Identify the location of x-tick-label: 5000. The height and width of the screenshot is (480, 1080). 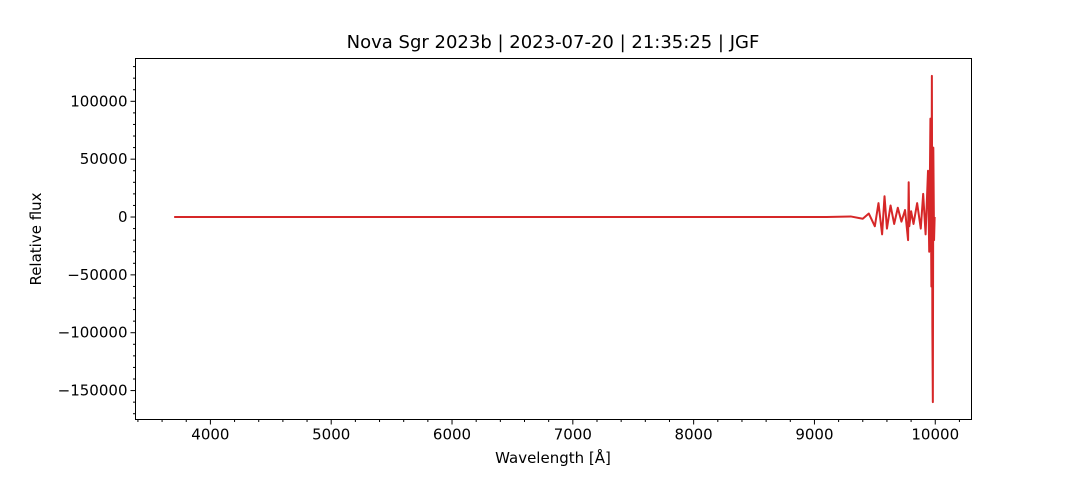
(331, 435).